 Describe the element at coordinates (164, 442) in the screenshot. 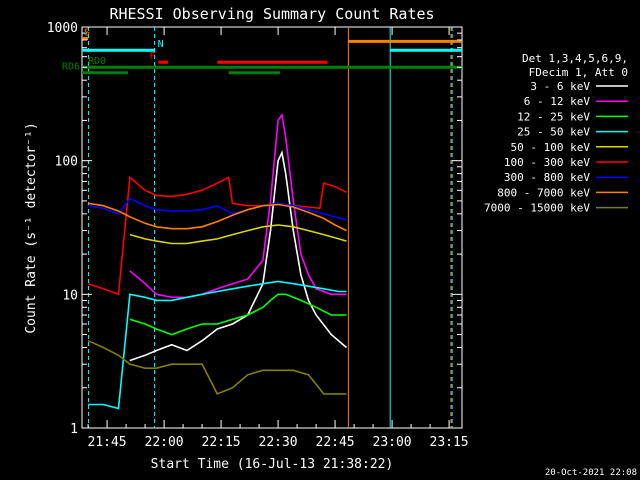

I see `x-tick-label-1: 22:00` at that location.